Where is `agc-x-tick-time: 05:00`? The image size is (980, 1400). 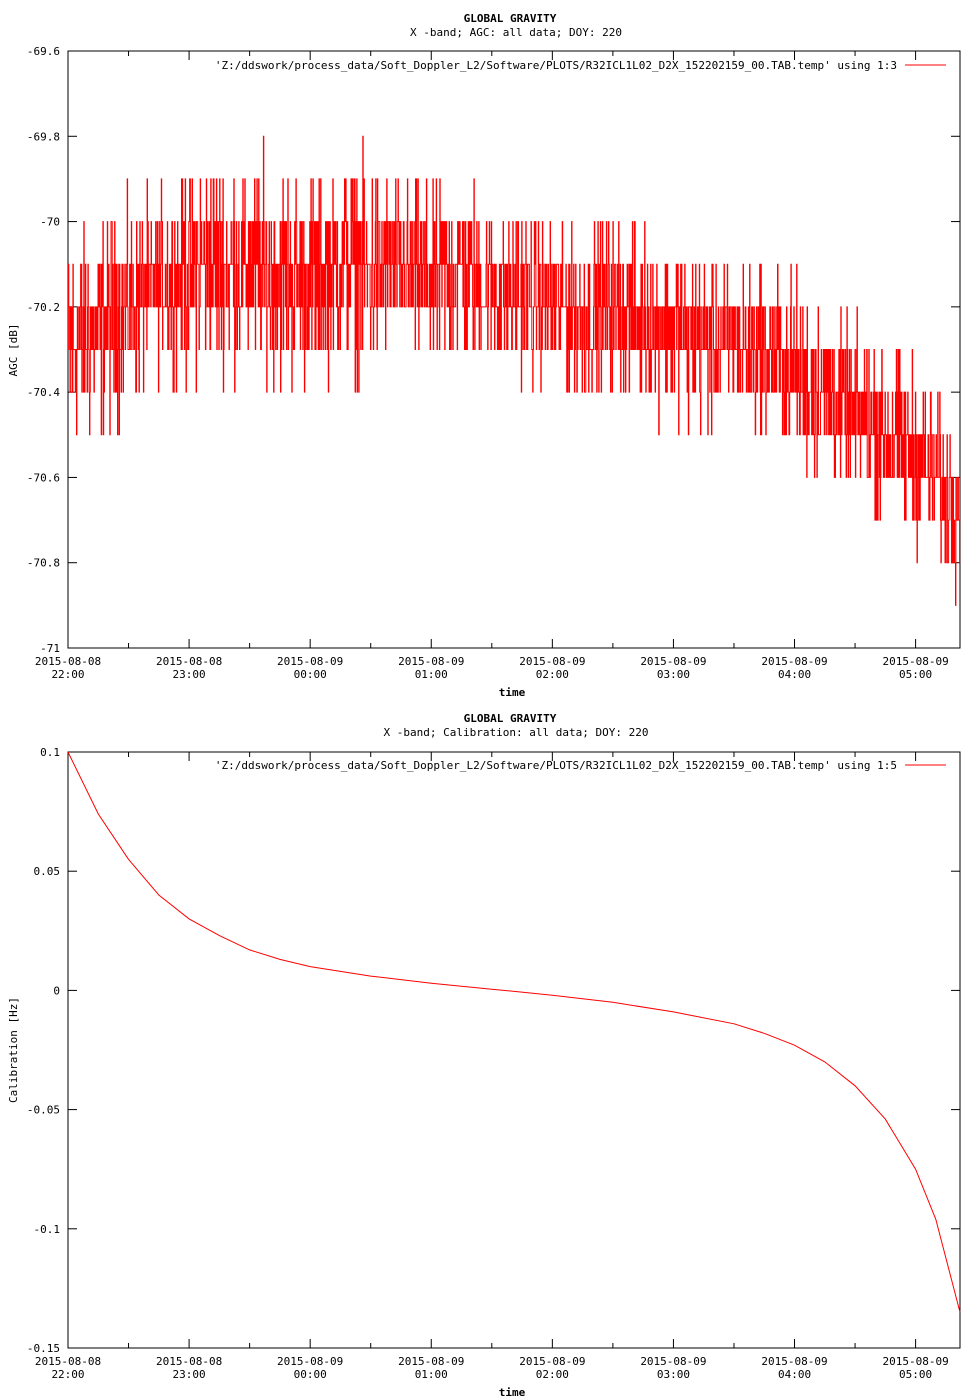
agc-x-tick-time: 05:00 is located at coordinates (915, 674).